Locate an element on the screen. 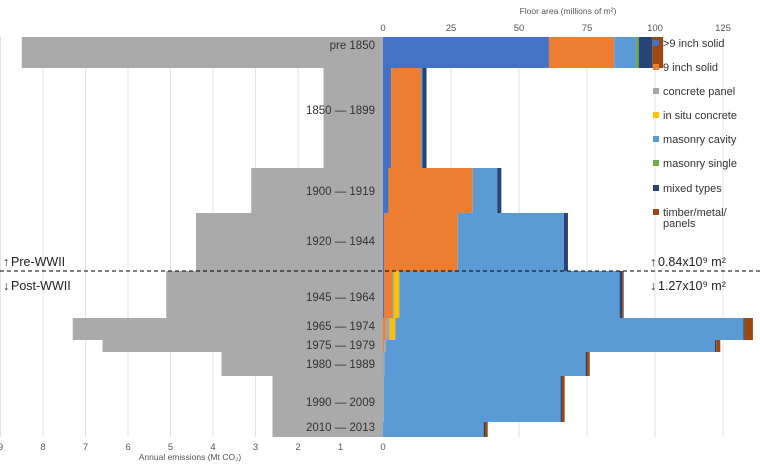 The image size is (760, 470). emissions-bar-1990-2009 is located at coordinates (327, 399).